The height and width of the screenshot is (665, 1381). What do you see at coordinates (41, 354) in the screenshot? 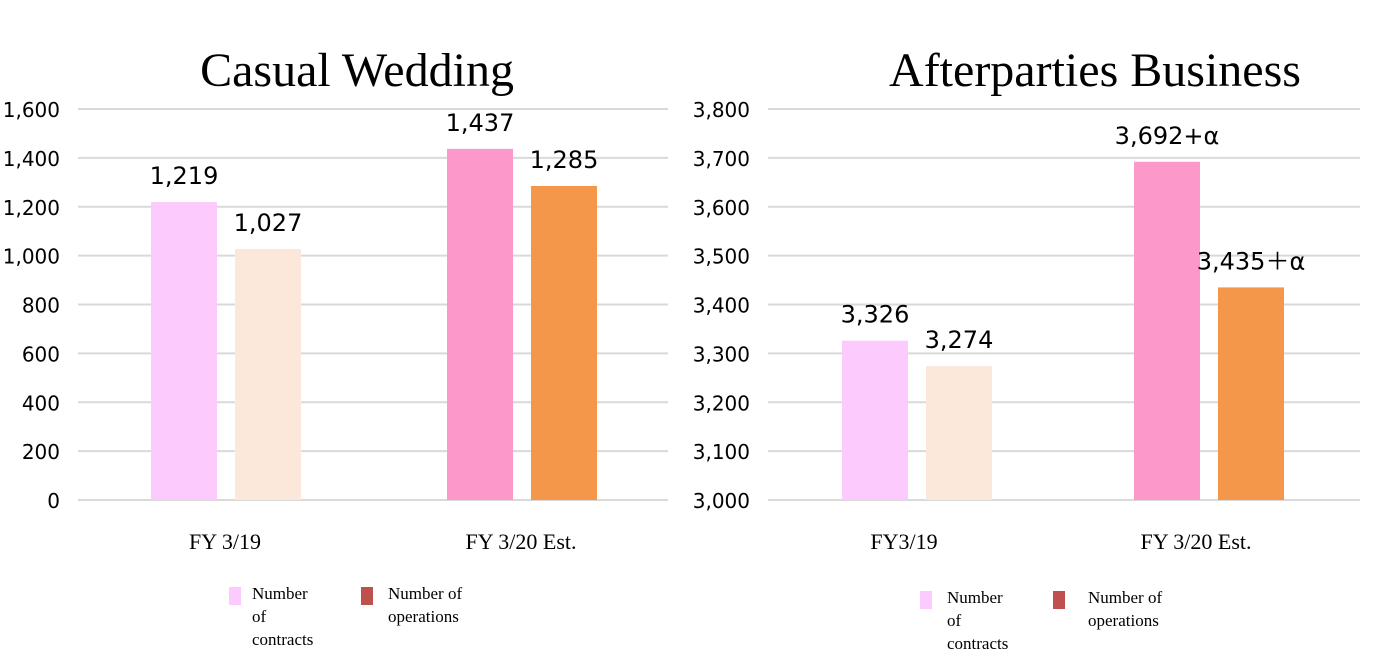
I see `y-tick-label: 600` at bounding box center [41, 354].